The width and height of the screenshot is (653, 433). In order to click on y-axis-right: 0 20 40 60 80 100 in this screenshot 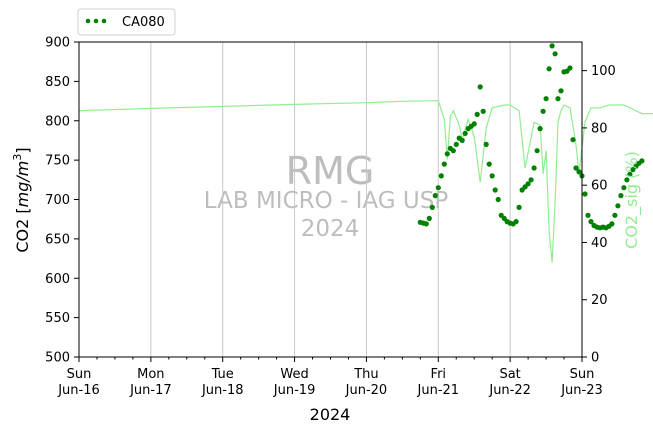, I will do `click(599, 215)`.